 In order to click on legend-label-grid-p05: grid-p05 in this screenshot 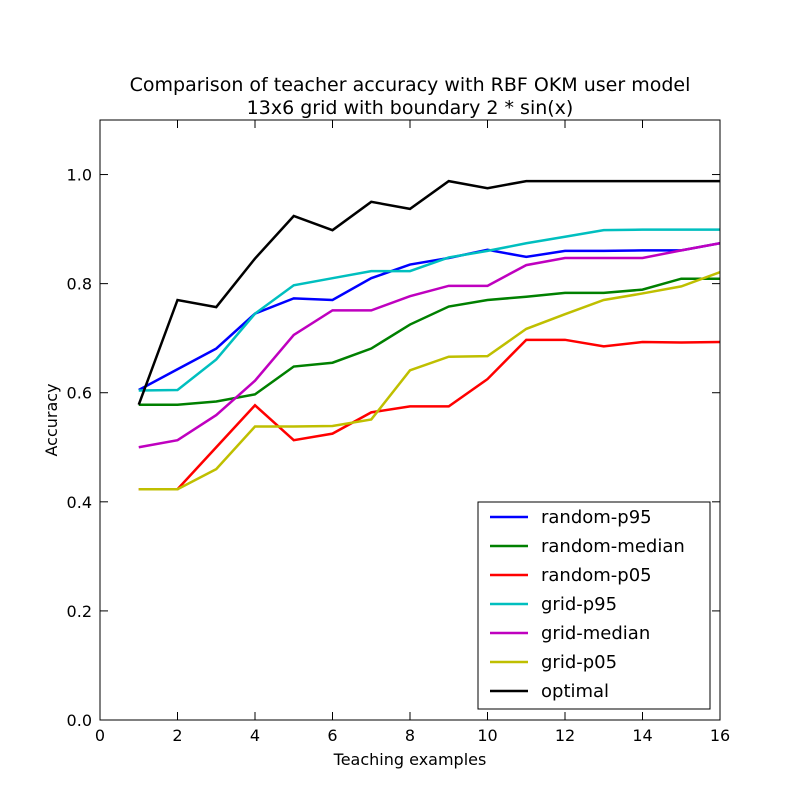, I will do `click(579, 662)`.